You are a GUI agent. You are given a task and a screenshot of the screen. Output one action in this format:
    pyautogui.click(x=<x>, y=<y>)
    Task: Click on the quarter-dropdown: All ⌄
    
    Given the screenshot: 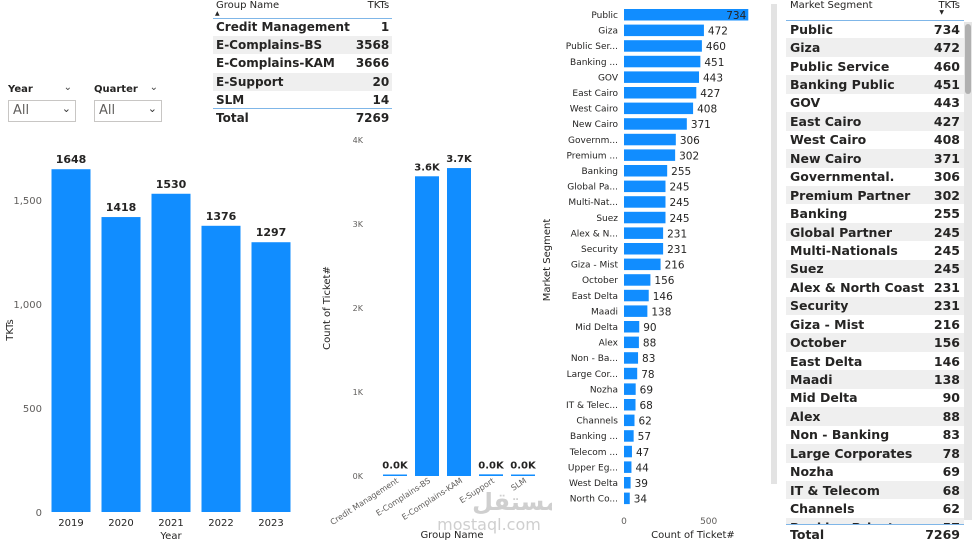 What is the action you would take?
    pyautogui.click(x=128, y=111)
    